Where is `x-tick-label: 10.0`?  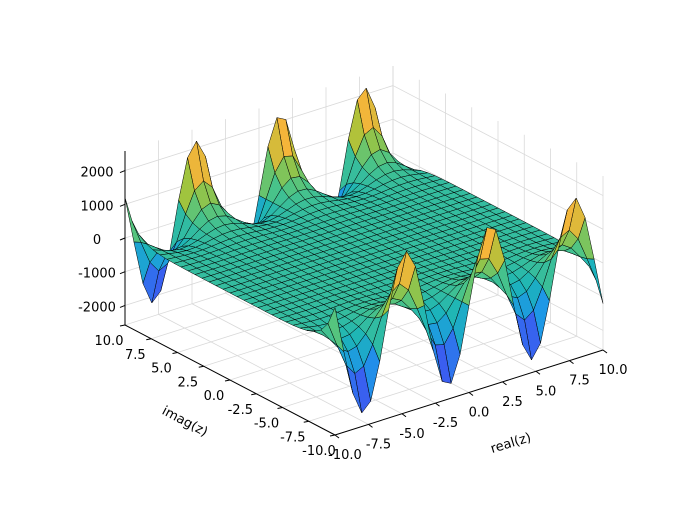
x-tick-label: 10.0 is located at coordinates (613, 370).